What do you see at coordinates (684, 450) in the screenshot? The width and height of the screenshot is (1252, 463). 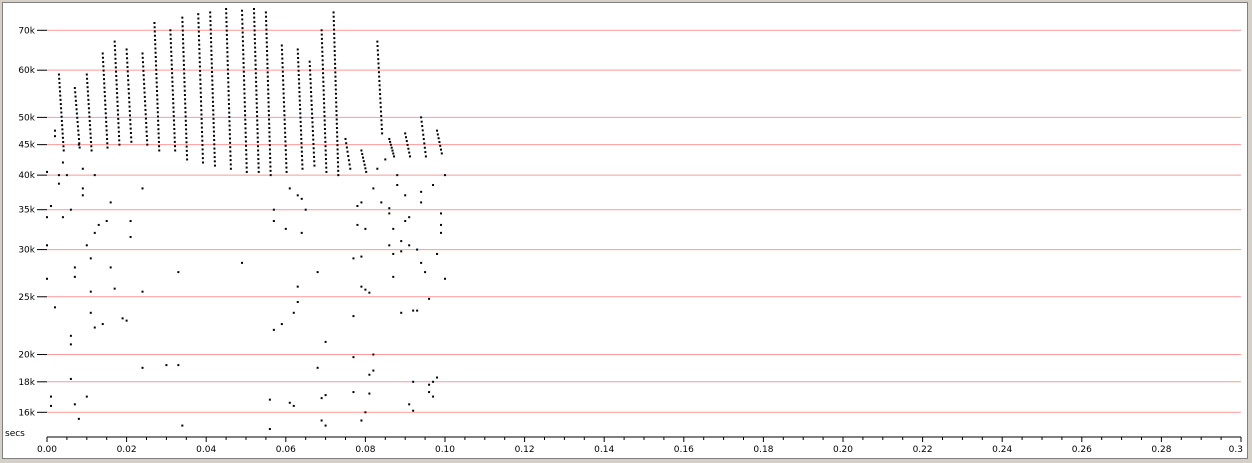 I see `x-tick-label: 0.16` at bounding box center [684, 450].